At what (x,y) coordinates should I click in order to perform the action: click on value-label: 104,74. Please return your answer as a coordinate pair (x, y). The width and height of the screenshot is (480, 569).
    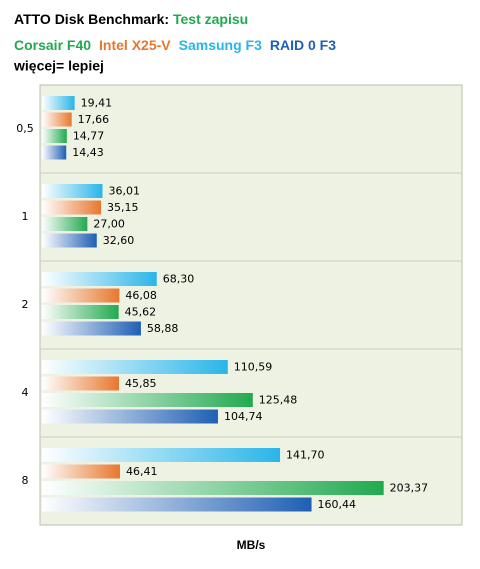
    Looking at the image, I should click on (243, 416).